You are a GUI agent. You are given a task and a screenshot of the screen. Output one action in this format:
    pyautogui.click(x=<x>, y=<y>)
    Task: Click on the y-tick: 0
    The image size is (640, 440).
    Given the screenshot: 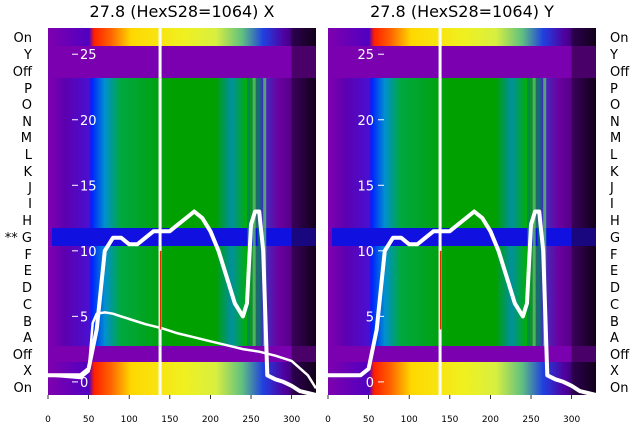 What is the action you would take?
    pyautogui.click(x=80, y=383)
    